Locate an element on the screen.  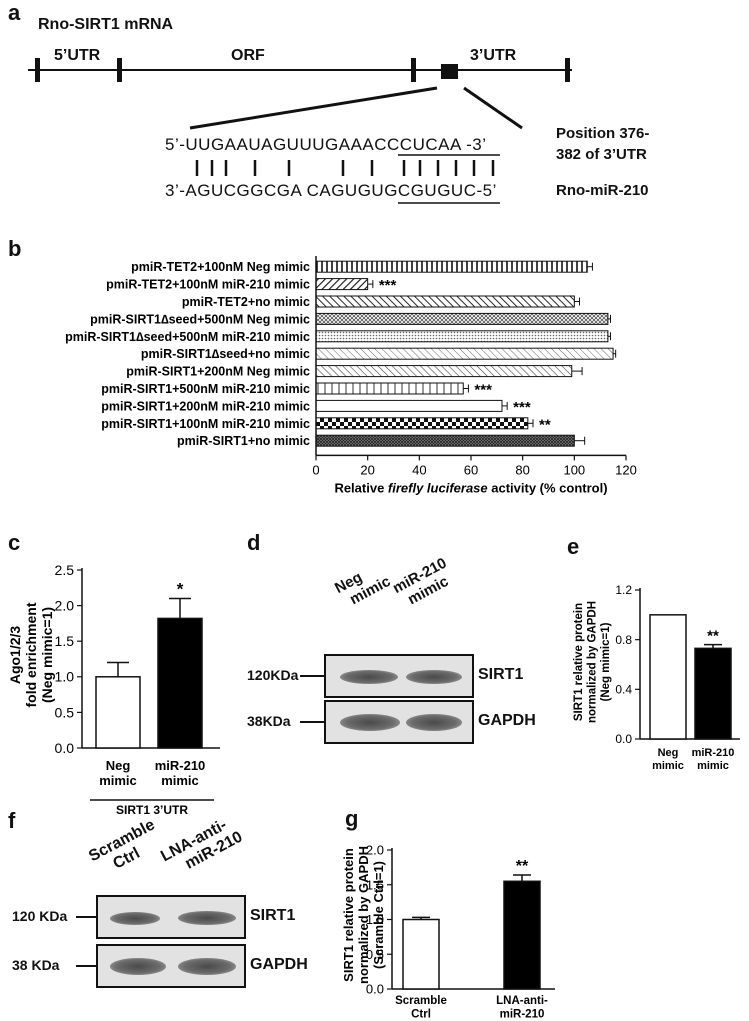
y-tick-label: 0.8 is located at coordinates (623, 640).